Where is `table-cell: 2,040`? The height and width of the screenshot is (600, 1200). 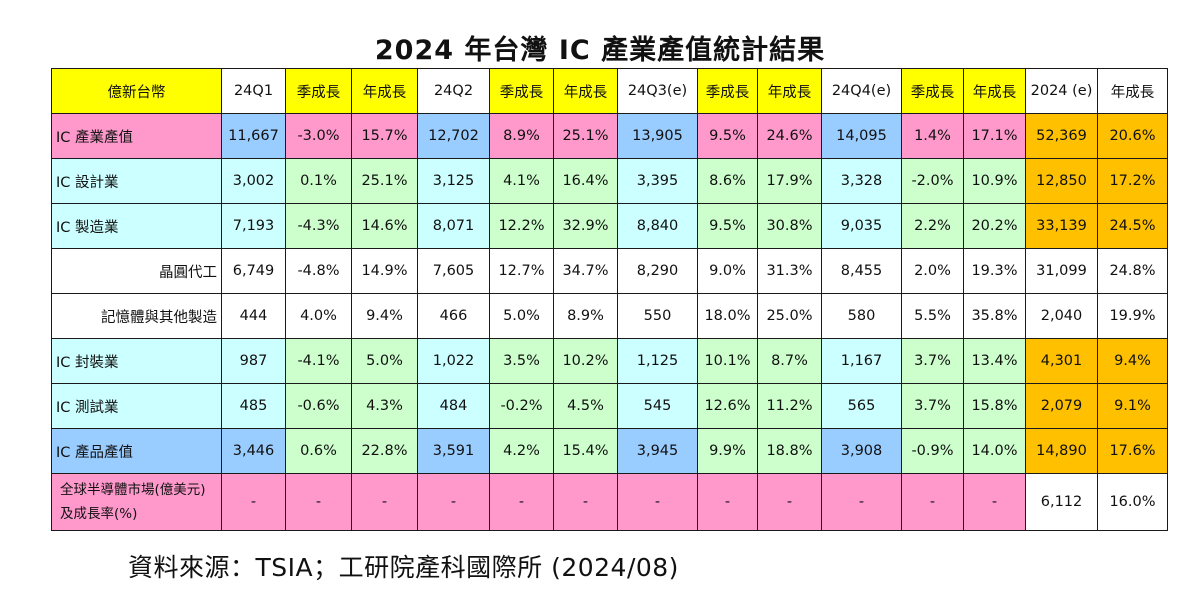 table-cell: 2,040 is located at coordinates (1061, 316).